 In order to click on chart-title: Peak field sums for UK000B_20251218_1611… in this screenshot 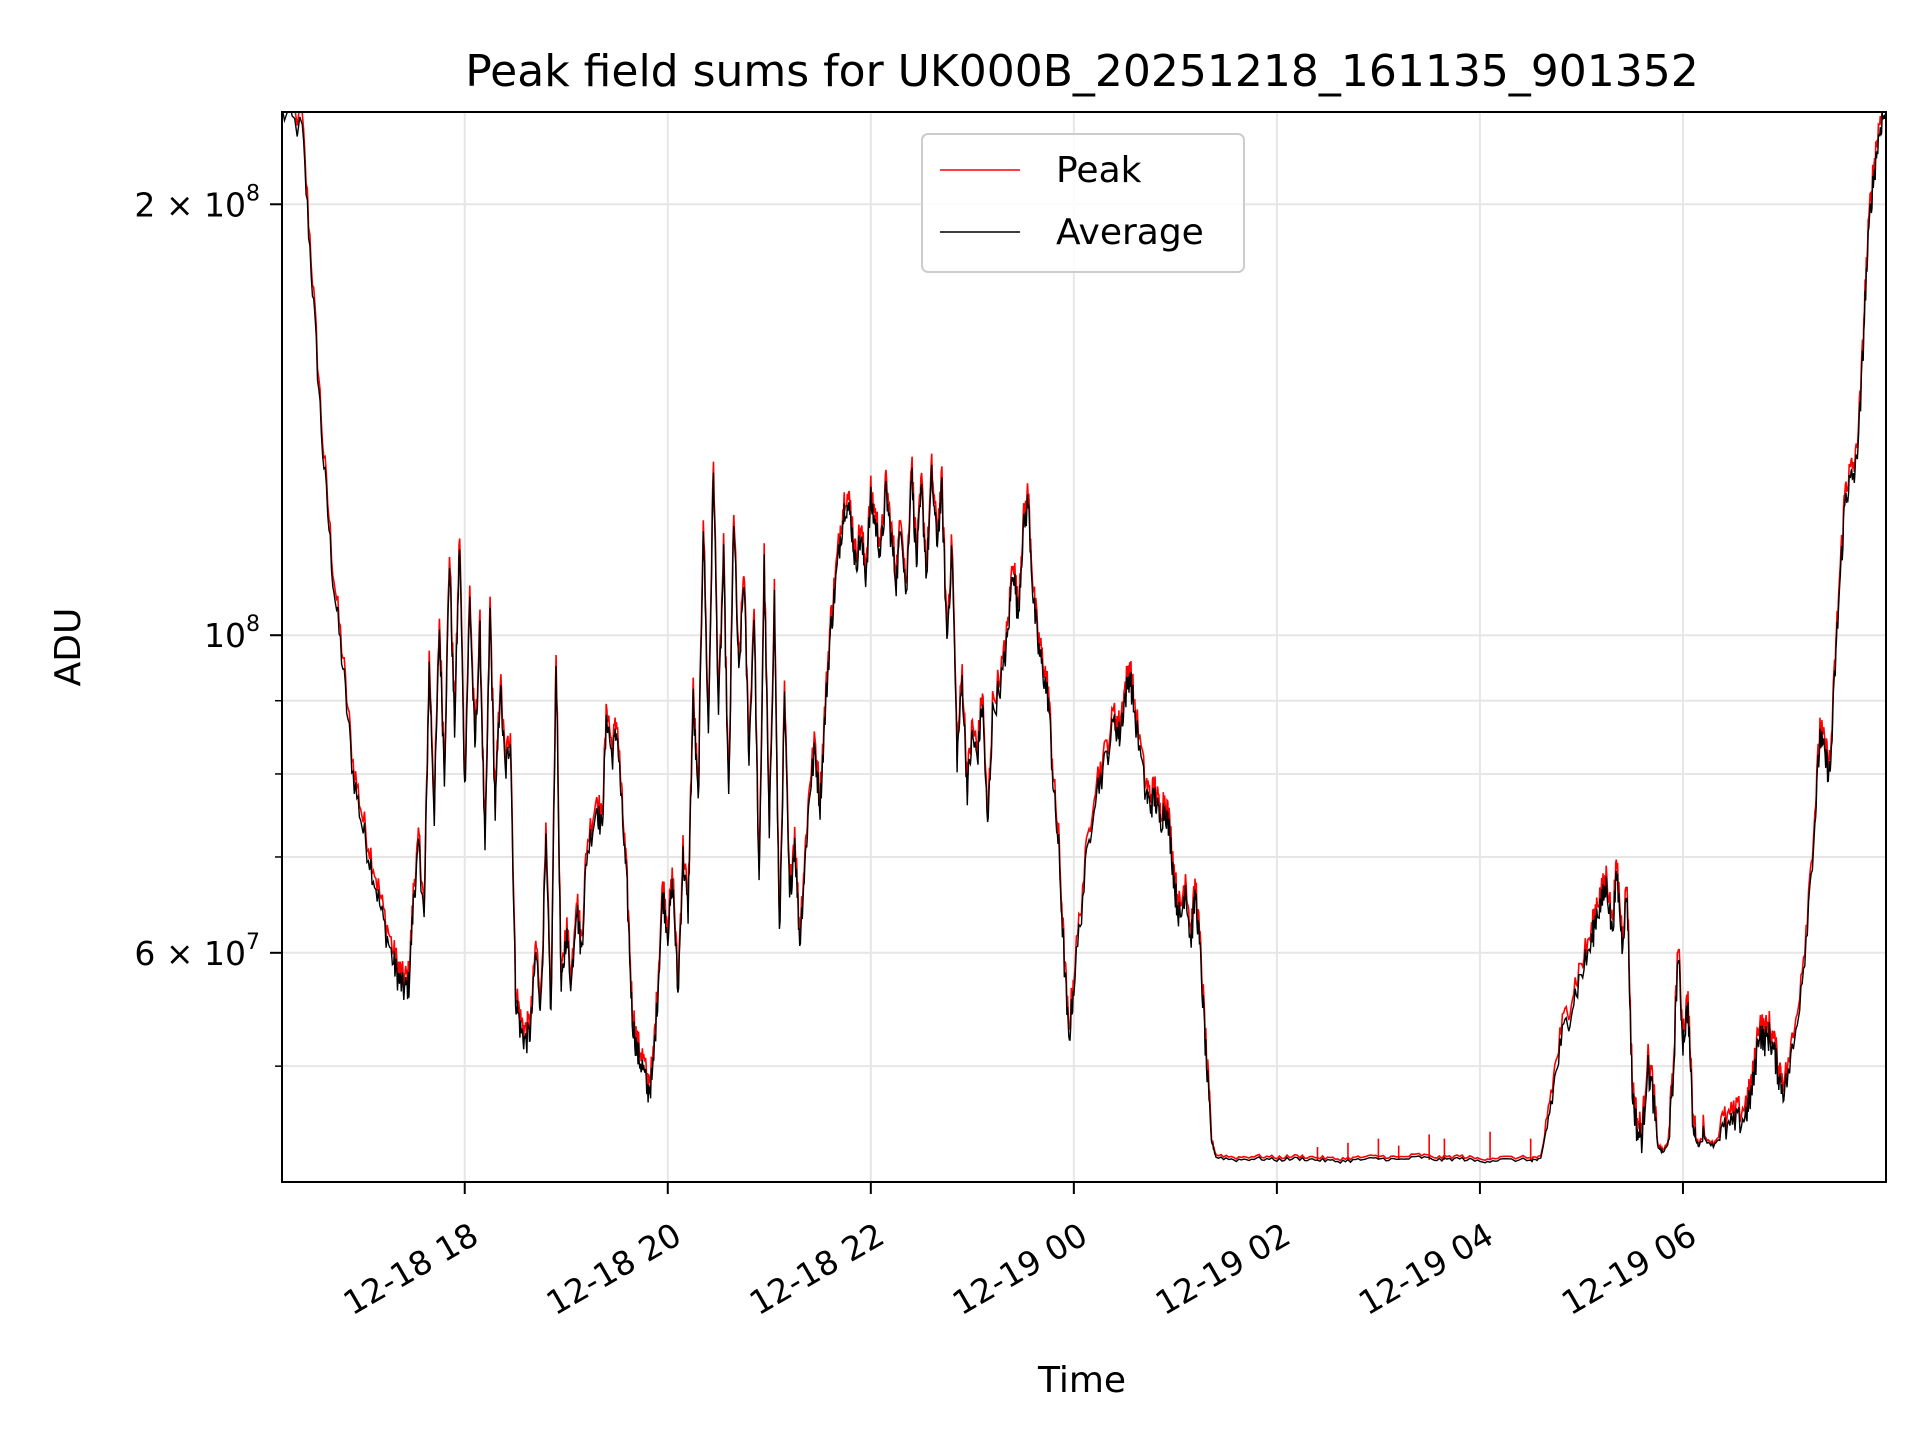, I will do `click(1082, 71)`.